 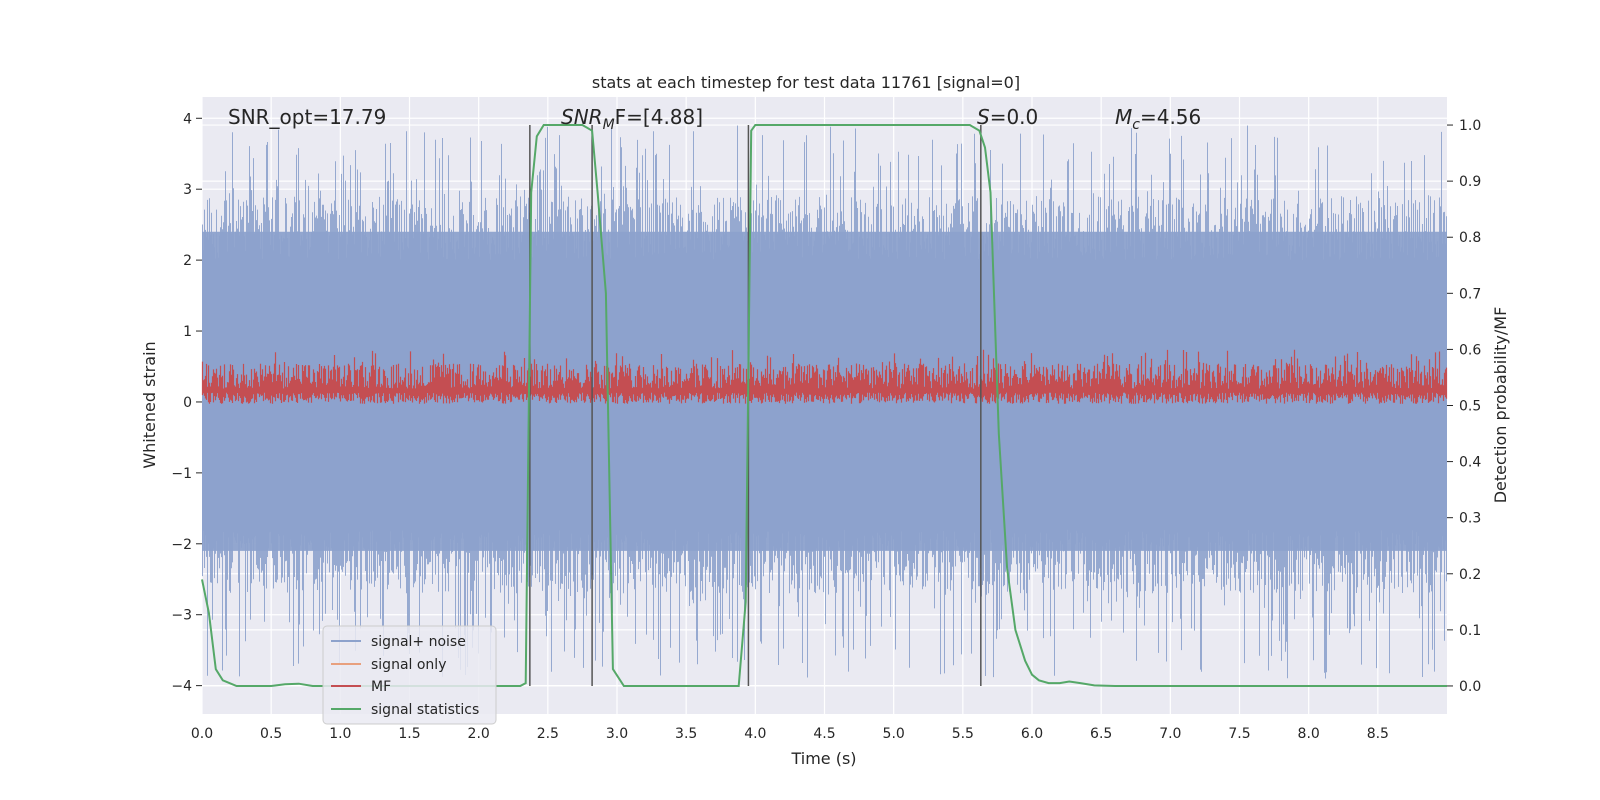 I want to click on x-tick-label: 1.5, so click(x=409, y=734).